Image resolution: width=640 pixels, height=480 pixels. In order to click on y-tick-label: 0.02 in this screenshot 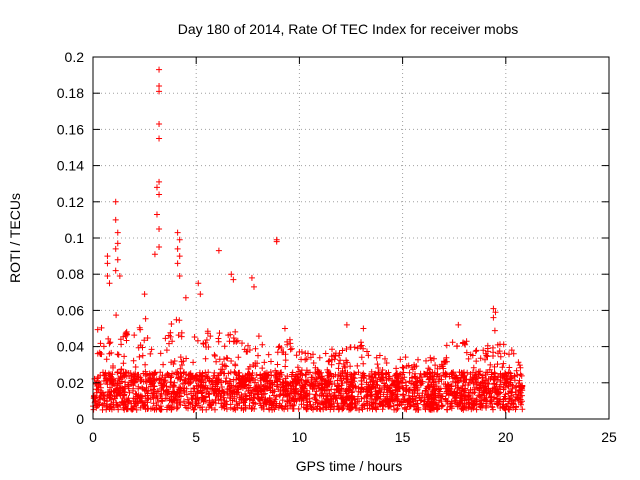, I will do `click(70, 383)`.